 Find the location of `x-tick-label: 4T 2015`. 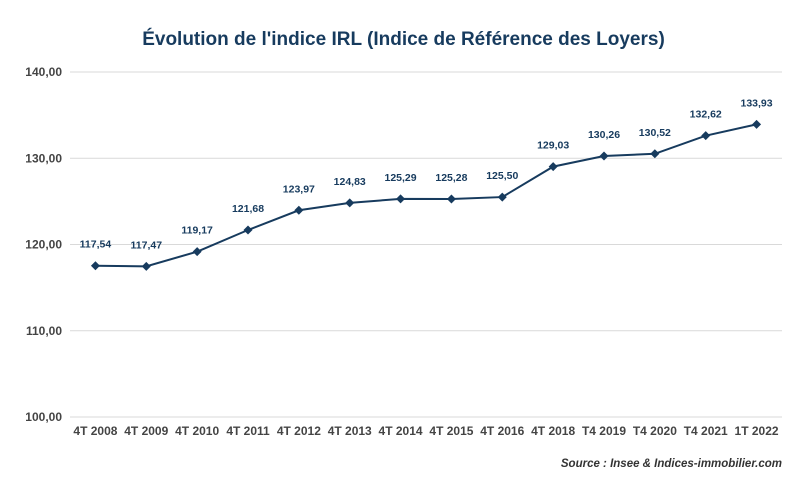

x-tick-label: 4T 2015 is located at coordinates (451, 431).